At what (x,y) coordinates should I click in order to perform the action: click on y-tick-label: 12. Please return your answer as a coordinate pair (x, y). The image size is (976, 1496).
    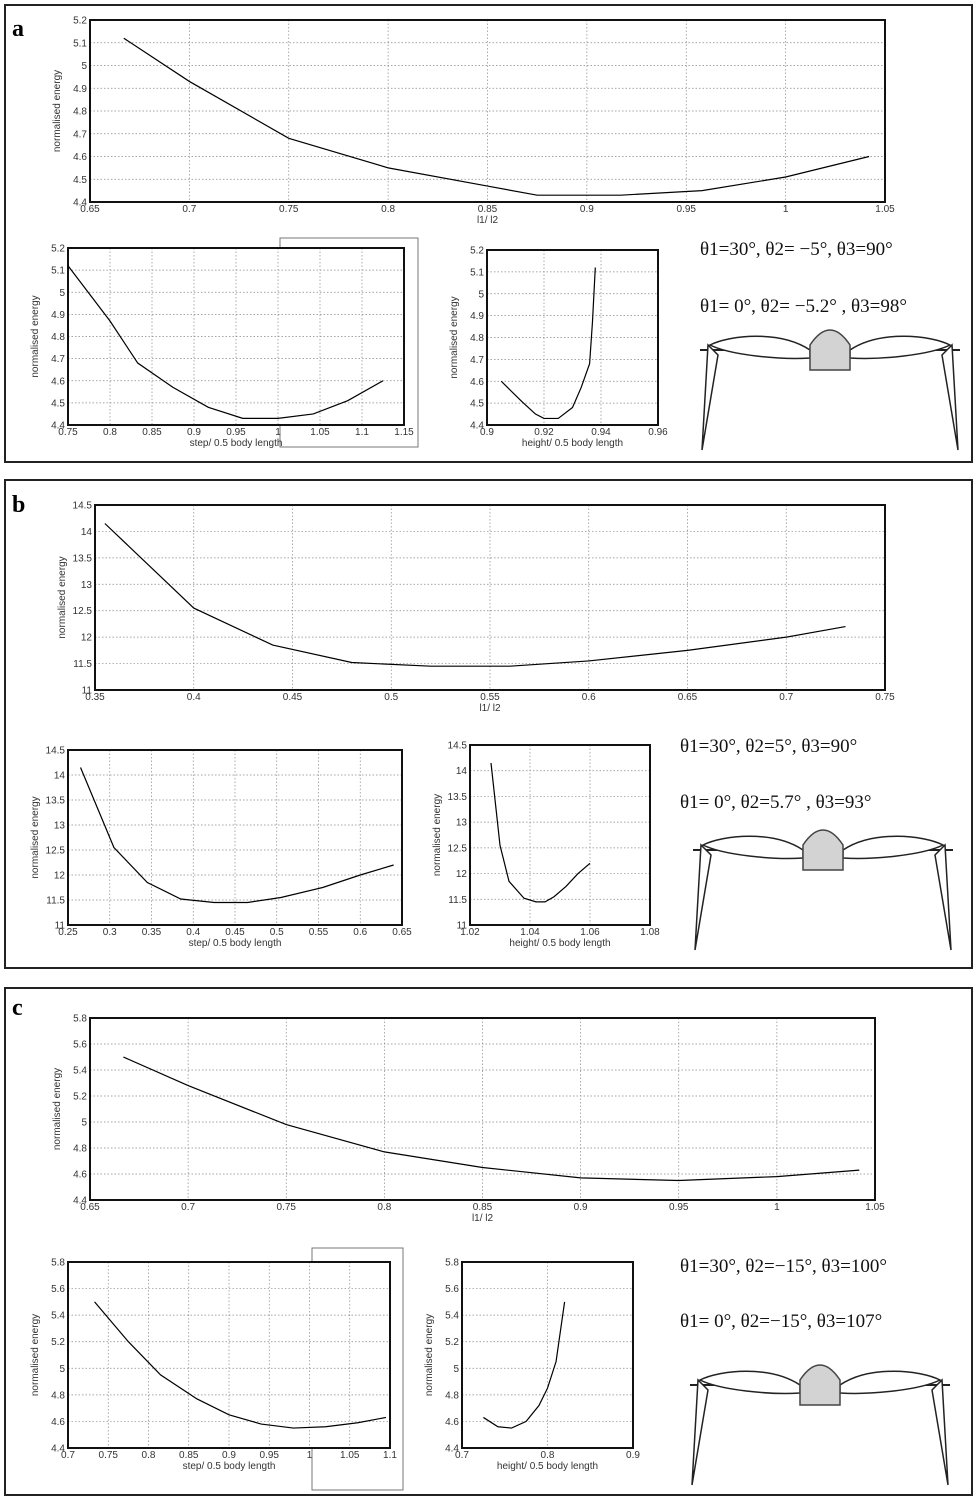
    Looking at the image, I should click on (87, 638).